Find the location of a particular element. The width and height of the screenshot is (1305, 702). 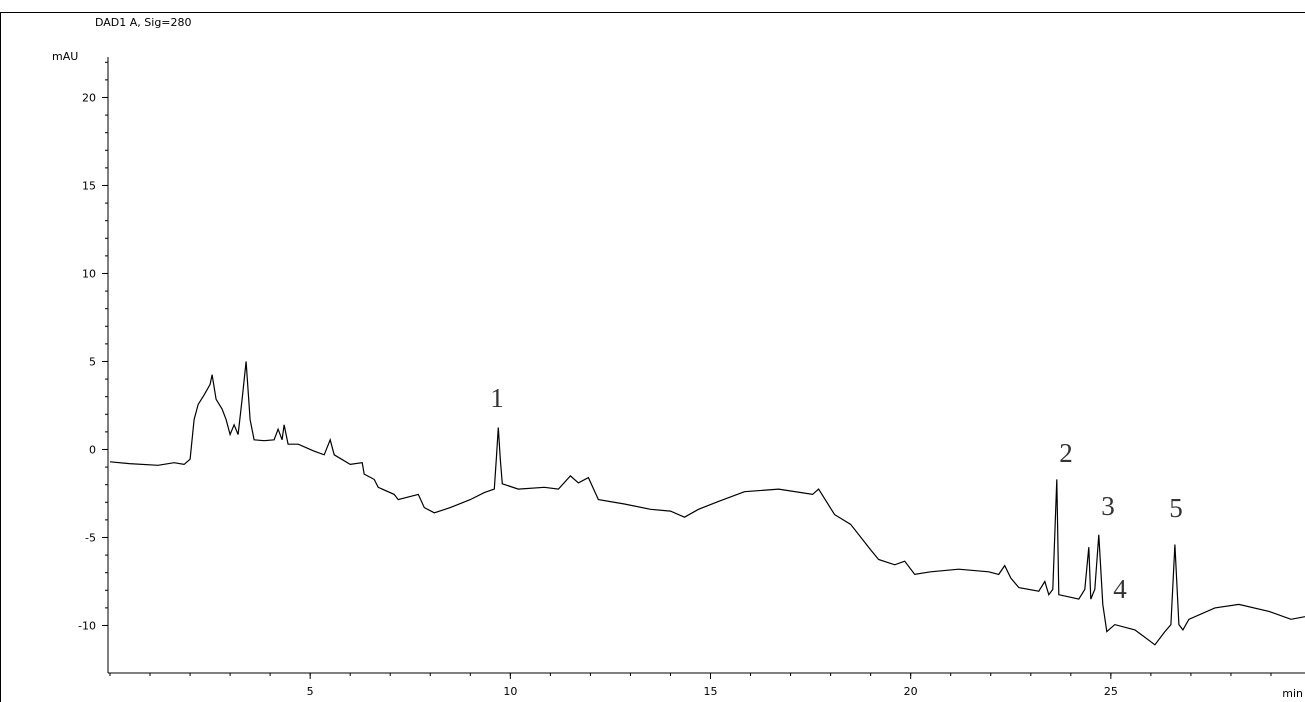

x-axis-label: min is located at coordinates (1292, 693).